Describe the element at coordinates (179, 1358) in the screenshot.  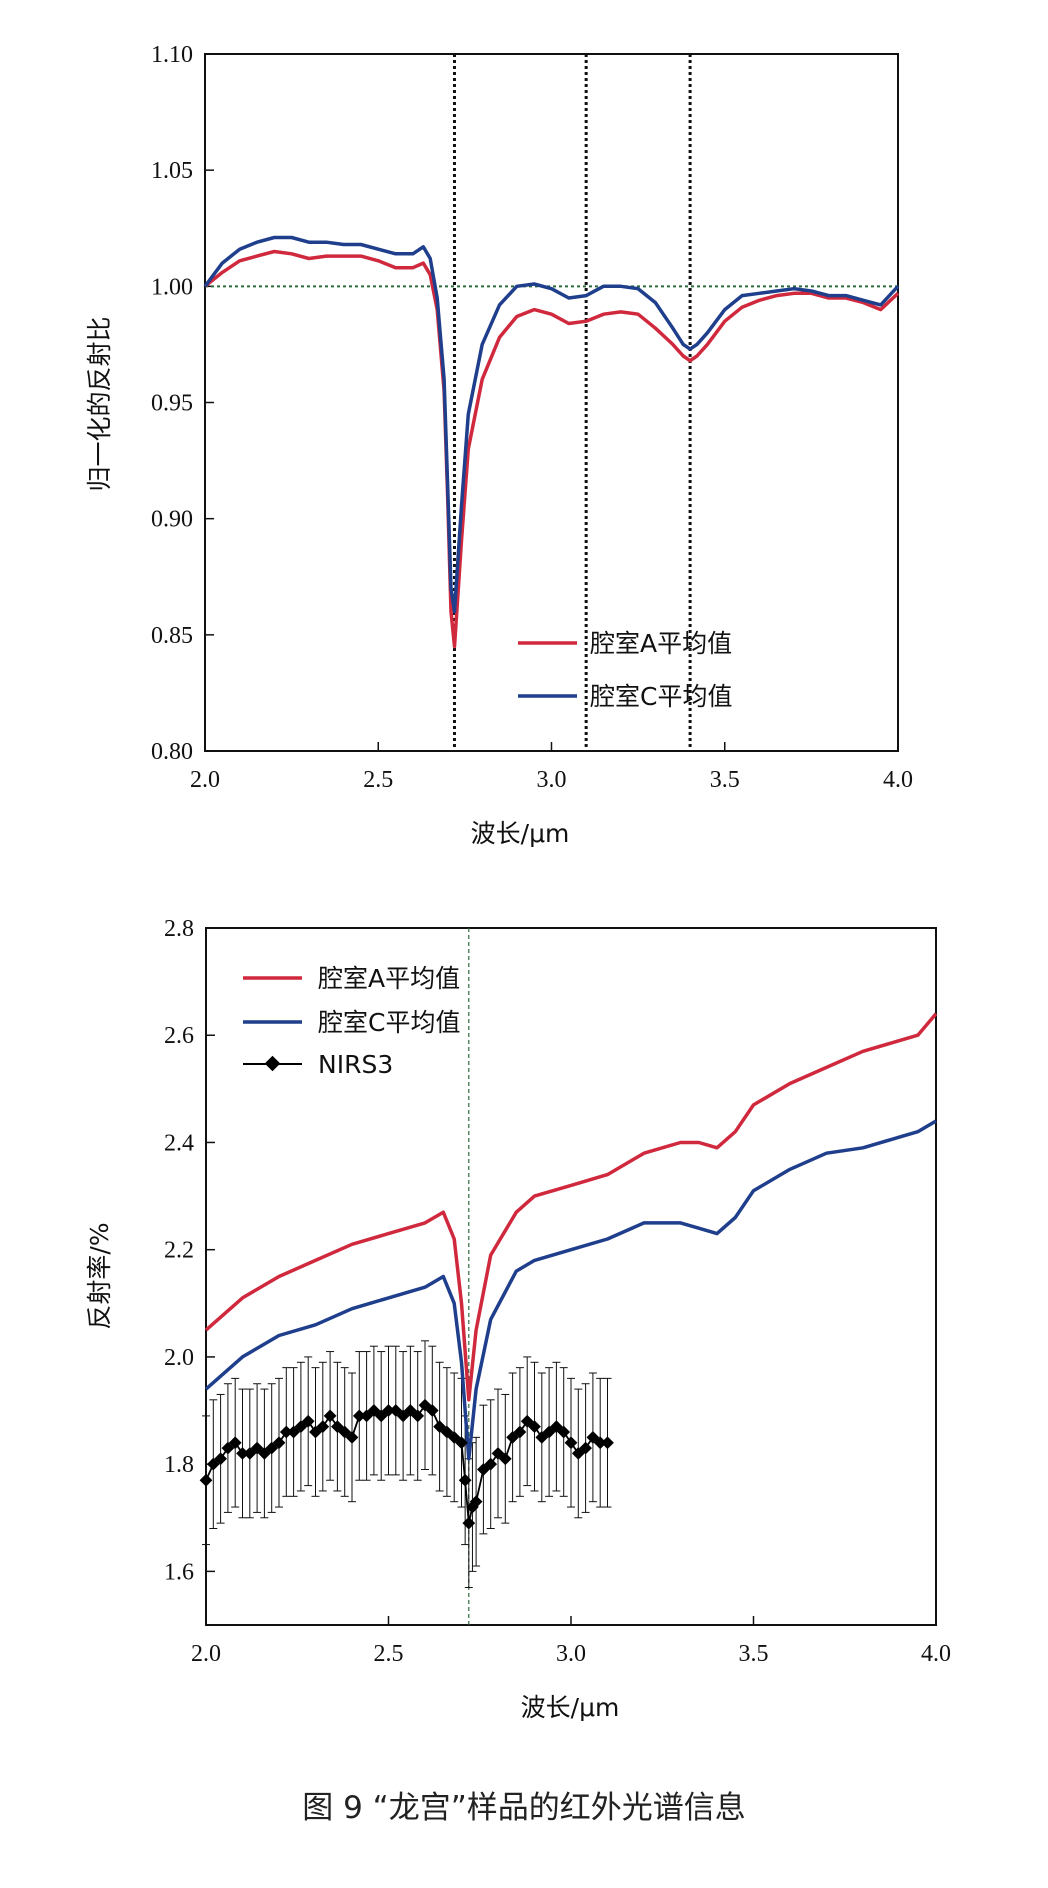
I see `y-tick-label: 2.0` at that location.